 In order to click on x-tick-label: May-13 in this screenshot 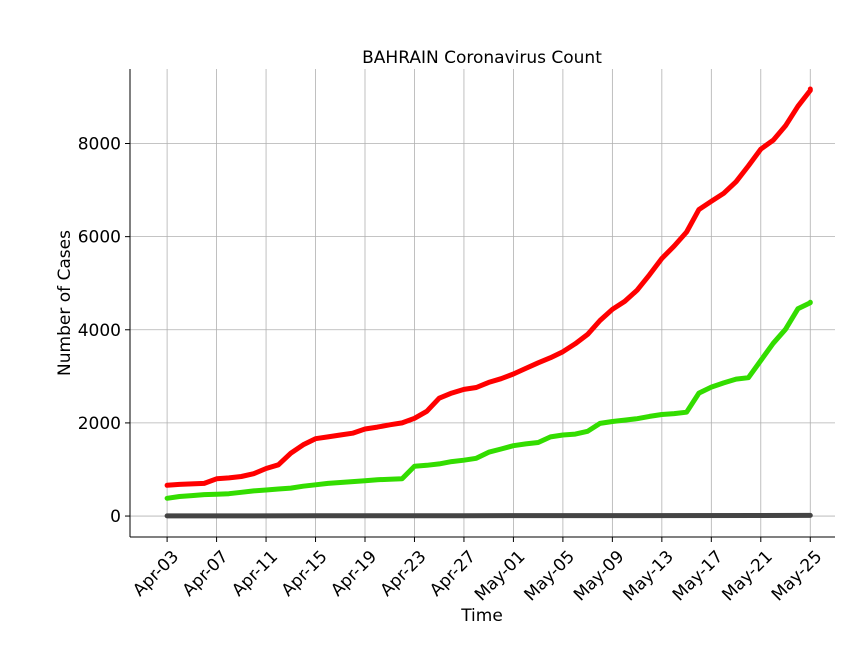, I will do `click(648, 576)`.